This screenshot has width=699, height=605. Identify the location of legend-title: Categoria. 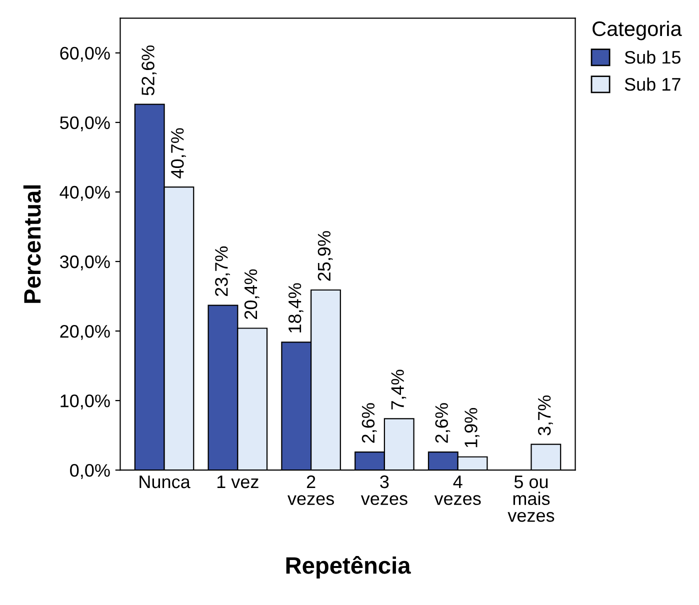
(637, 30).